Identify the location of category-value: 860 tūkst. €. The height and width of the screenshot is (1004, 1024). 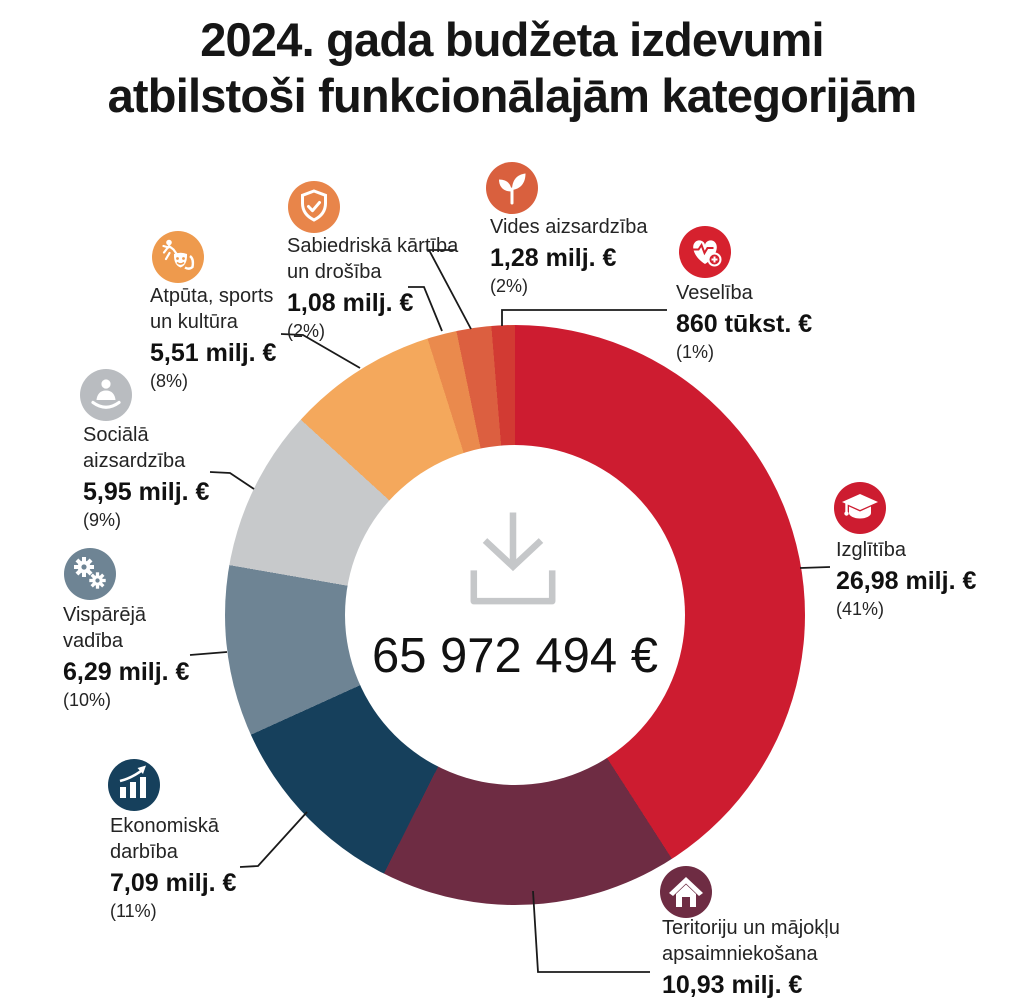
(744, 324).